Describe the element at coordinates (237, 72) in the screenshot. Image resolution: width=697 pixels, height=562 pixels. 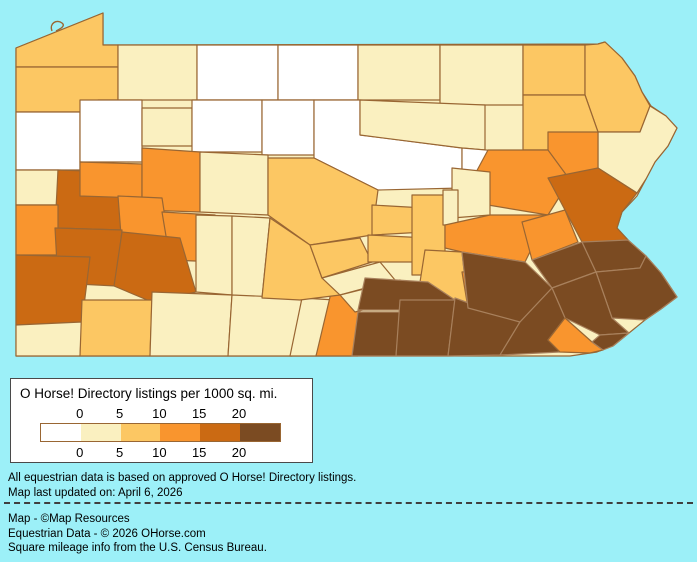
I see `county-mckean` at that location.